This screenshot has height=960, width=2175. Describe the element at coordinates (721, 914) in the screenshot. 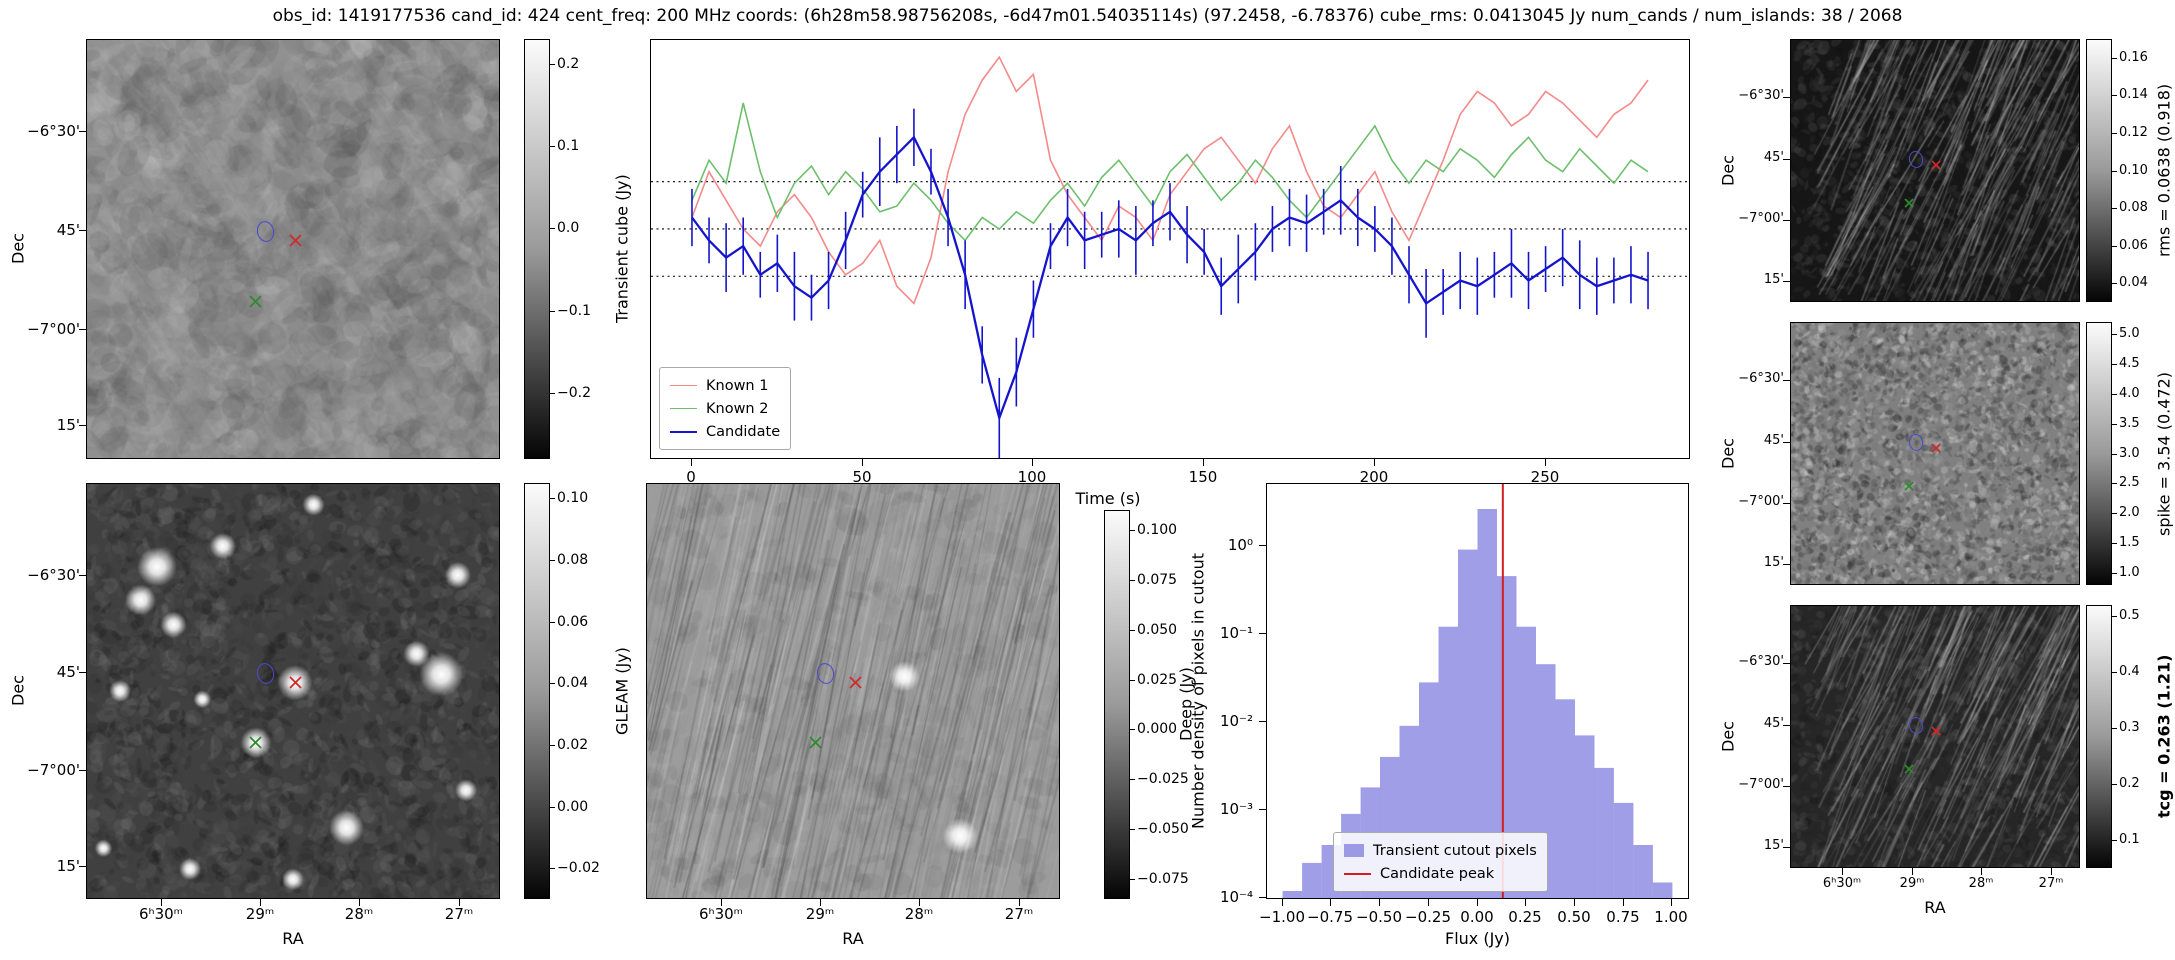

I see `tick-label: 6ʰ30ᵐ` at that location.